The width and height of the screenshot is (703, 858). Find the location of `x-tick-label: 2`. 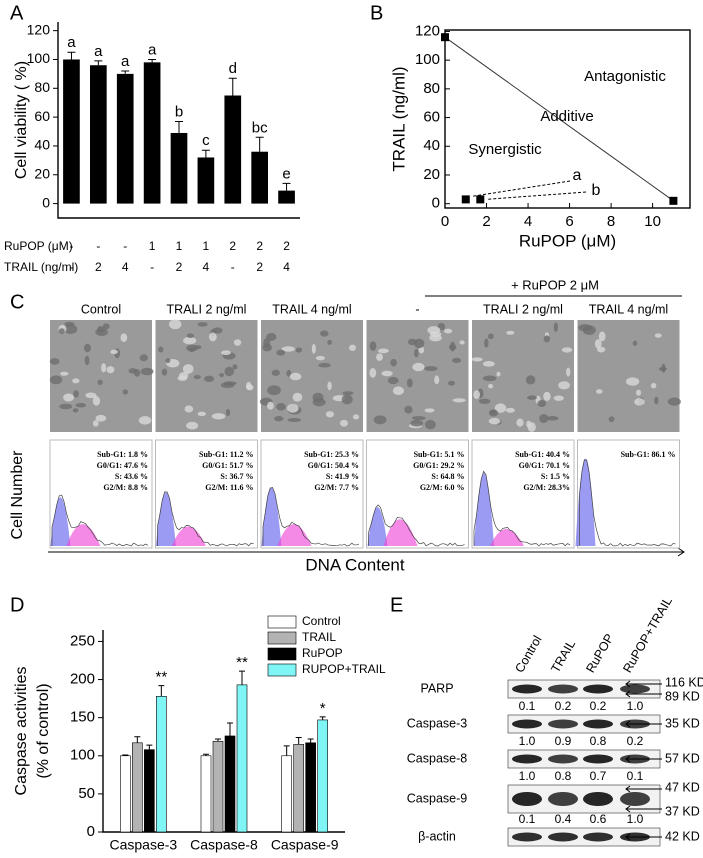

x-tick-label: 2 is located at coordinates (486, 221).